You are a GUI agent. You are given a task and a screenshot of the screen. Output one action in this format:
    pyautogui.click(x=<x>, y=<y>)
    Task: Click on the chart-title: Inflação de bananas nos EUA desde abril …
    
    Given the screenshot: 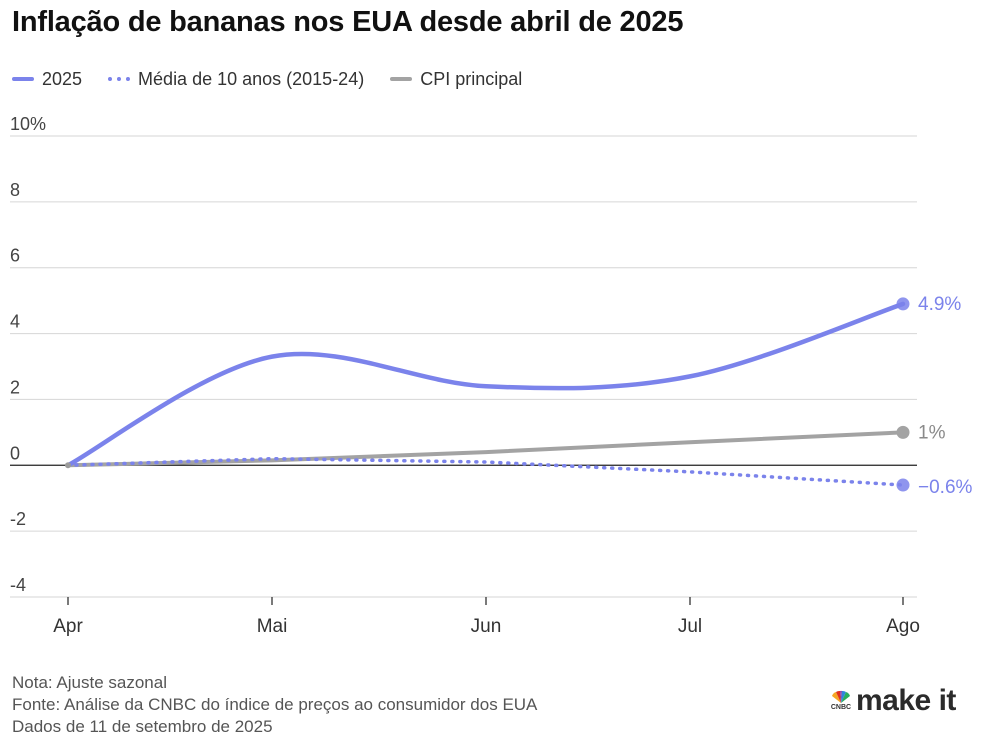 What is the action you would take?
    pyautogui.click(x=348, y=22)
    